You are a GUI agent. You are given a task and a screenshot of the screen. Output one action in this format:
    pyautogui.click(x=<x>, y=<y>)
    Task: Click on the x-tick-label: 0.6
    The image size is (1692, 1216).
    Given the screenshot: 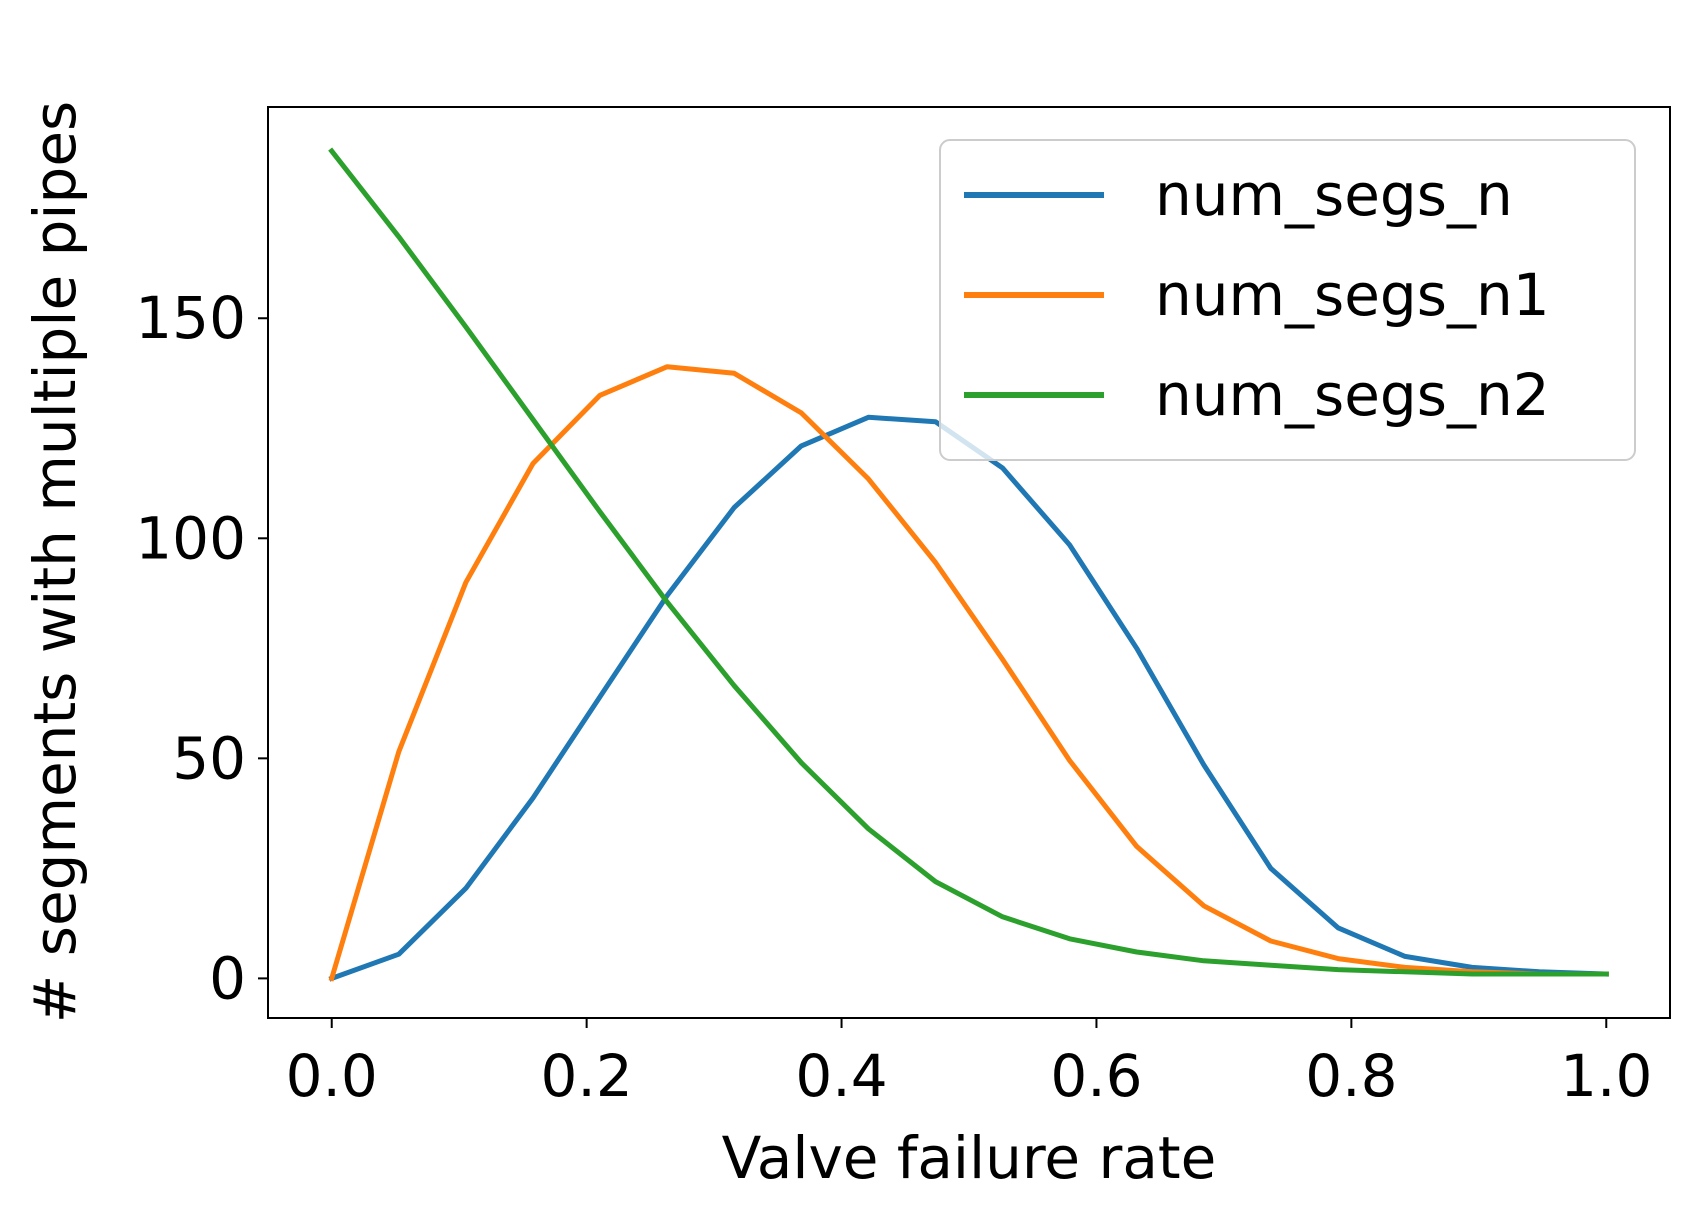 What is the action you would take?
    pyautogui.click(x=1096, y=1076)
    